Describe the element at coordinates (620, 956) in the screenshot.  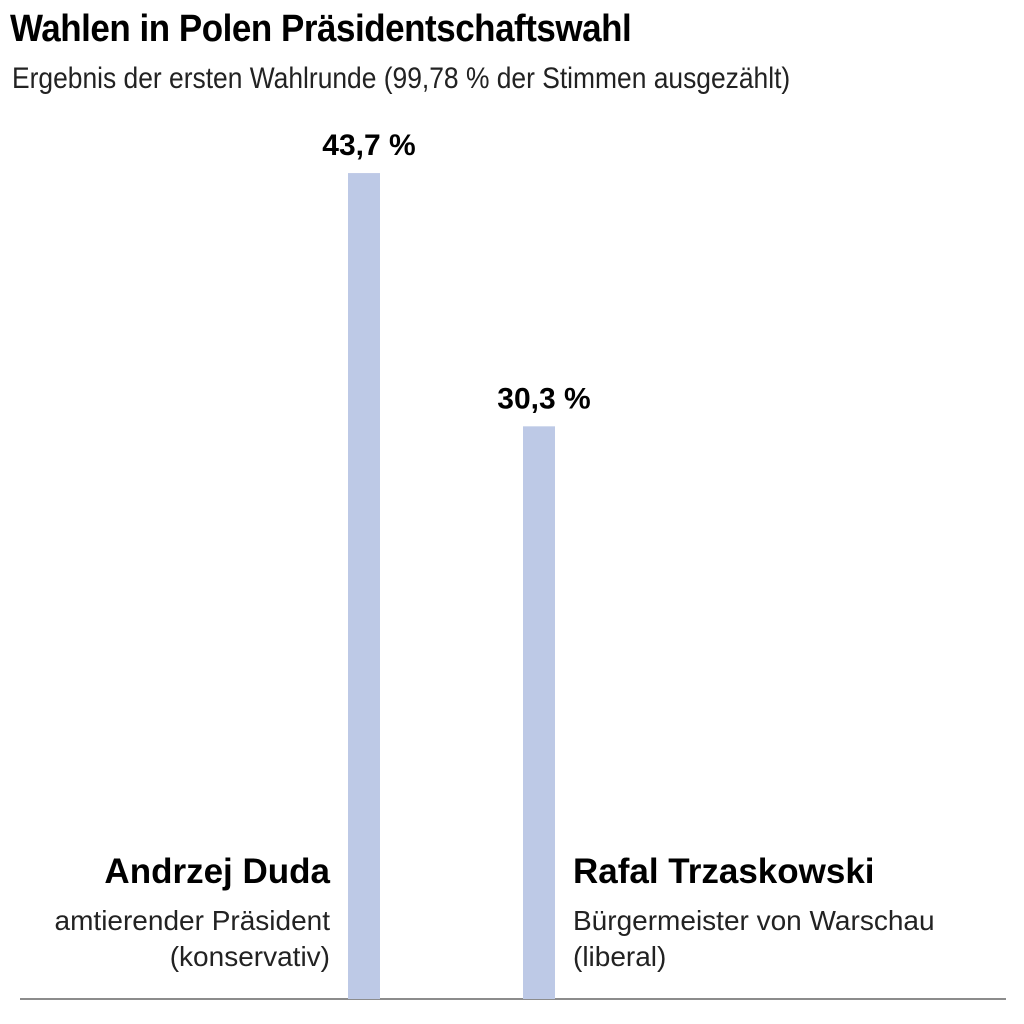
I see `description-trzaskowski-line2: (liberal)` at that location.